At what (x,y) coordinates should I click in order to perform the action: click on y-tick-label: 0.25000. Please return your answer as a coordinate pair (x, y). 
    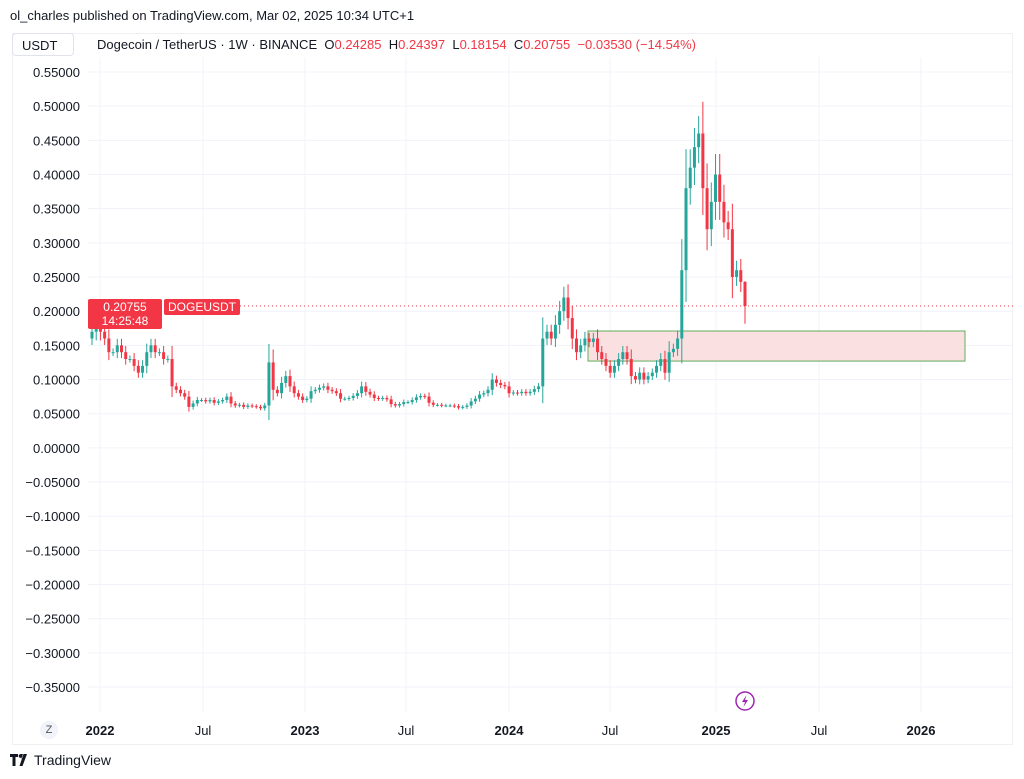
    Looking at the image, I should click on (56, 277).